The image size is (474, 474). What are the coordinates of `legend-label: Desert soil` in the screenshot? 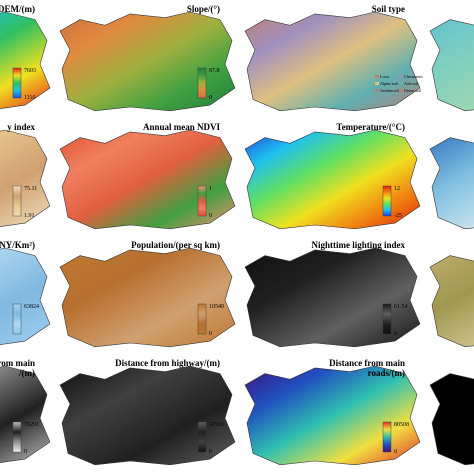 It's located at (413, 90).